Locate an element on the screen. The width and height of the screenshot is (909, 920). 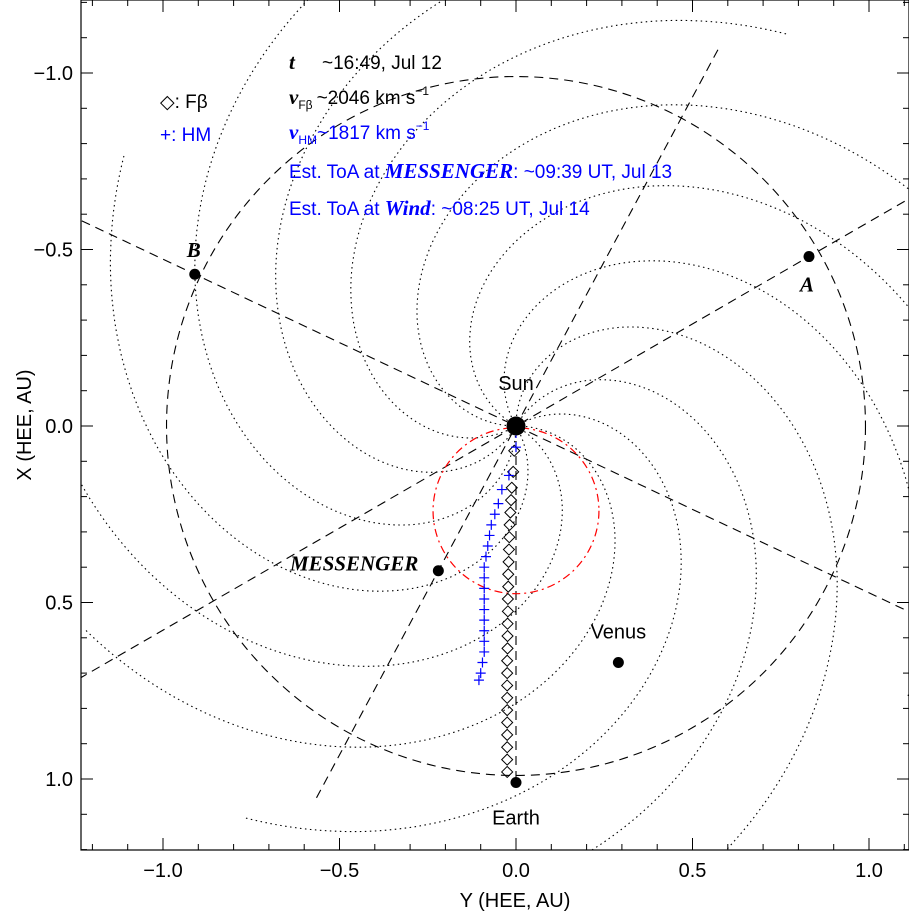
legend-fbeta-symbol: ◇ is located at coordinates (167, 102).